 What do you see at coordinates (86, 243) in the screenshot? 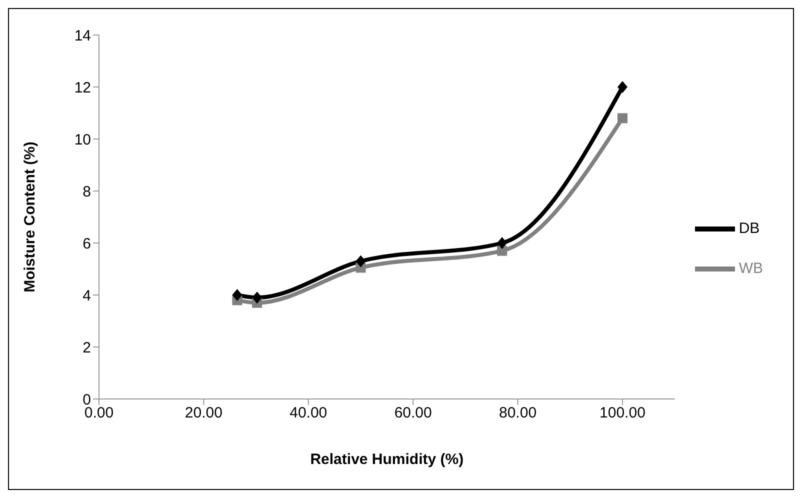
I see `y-tick-label: 6` at bounding box center [86, 243].